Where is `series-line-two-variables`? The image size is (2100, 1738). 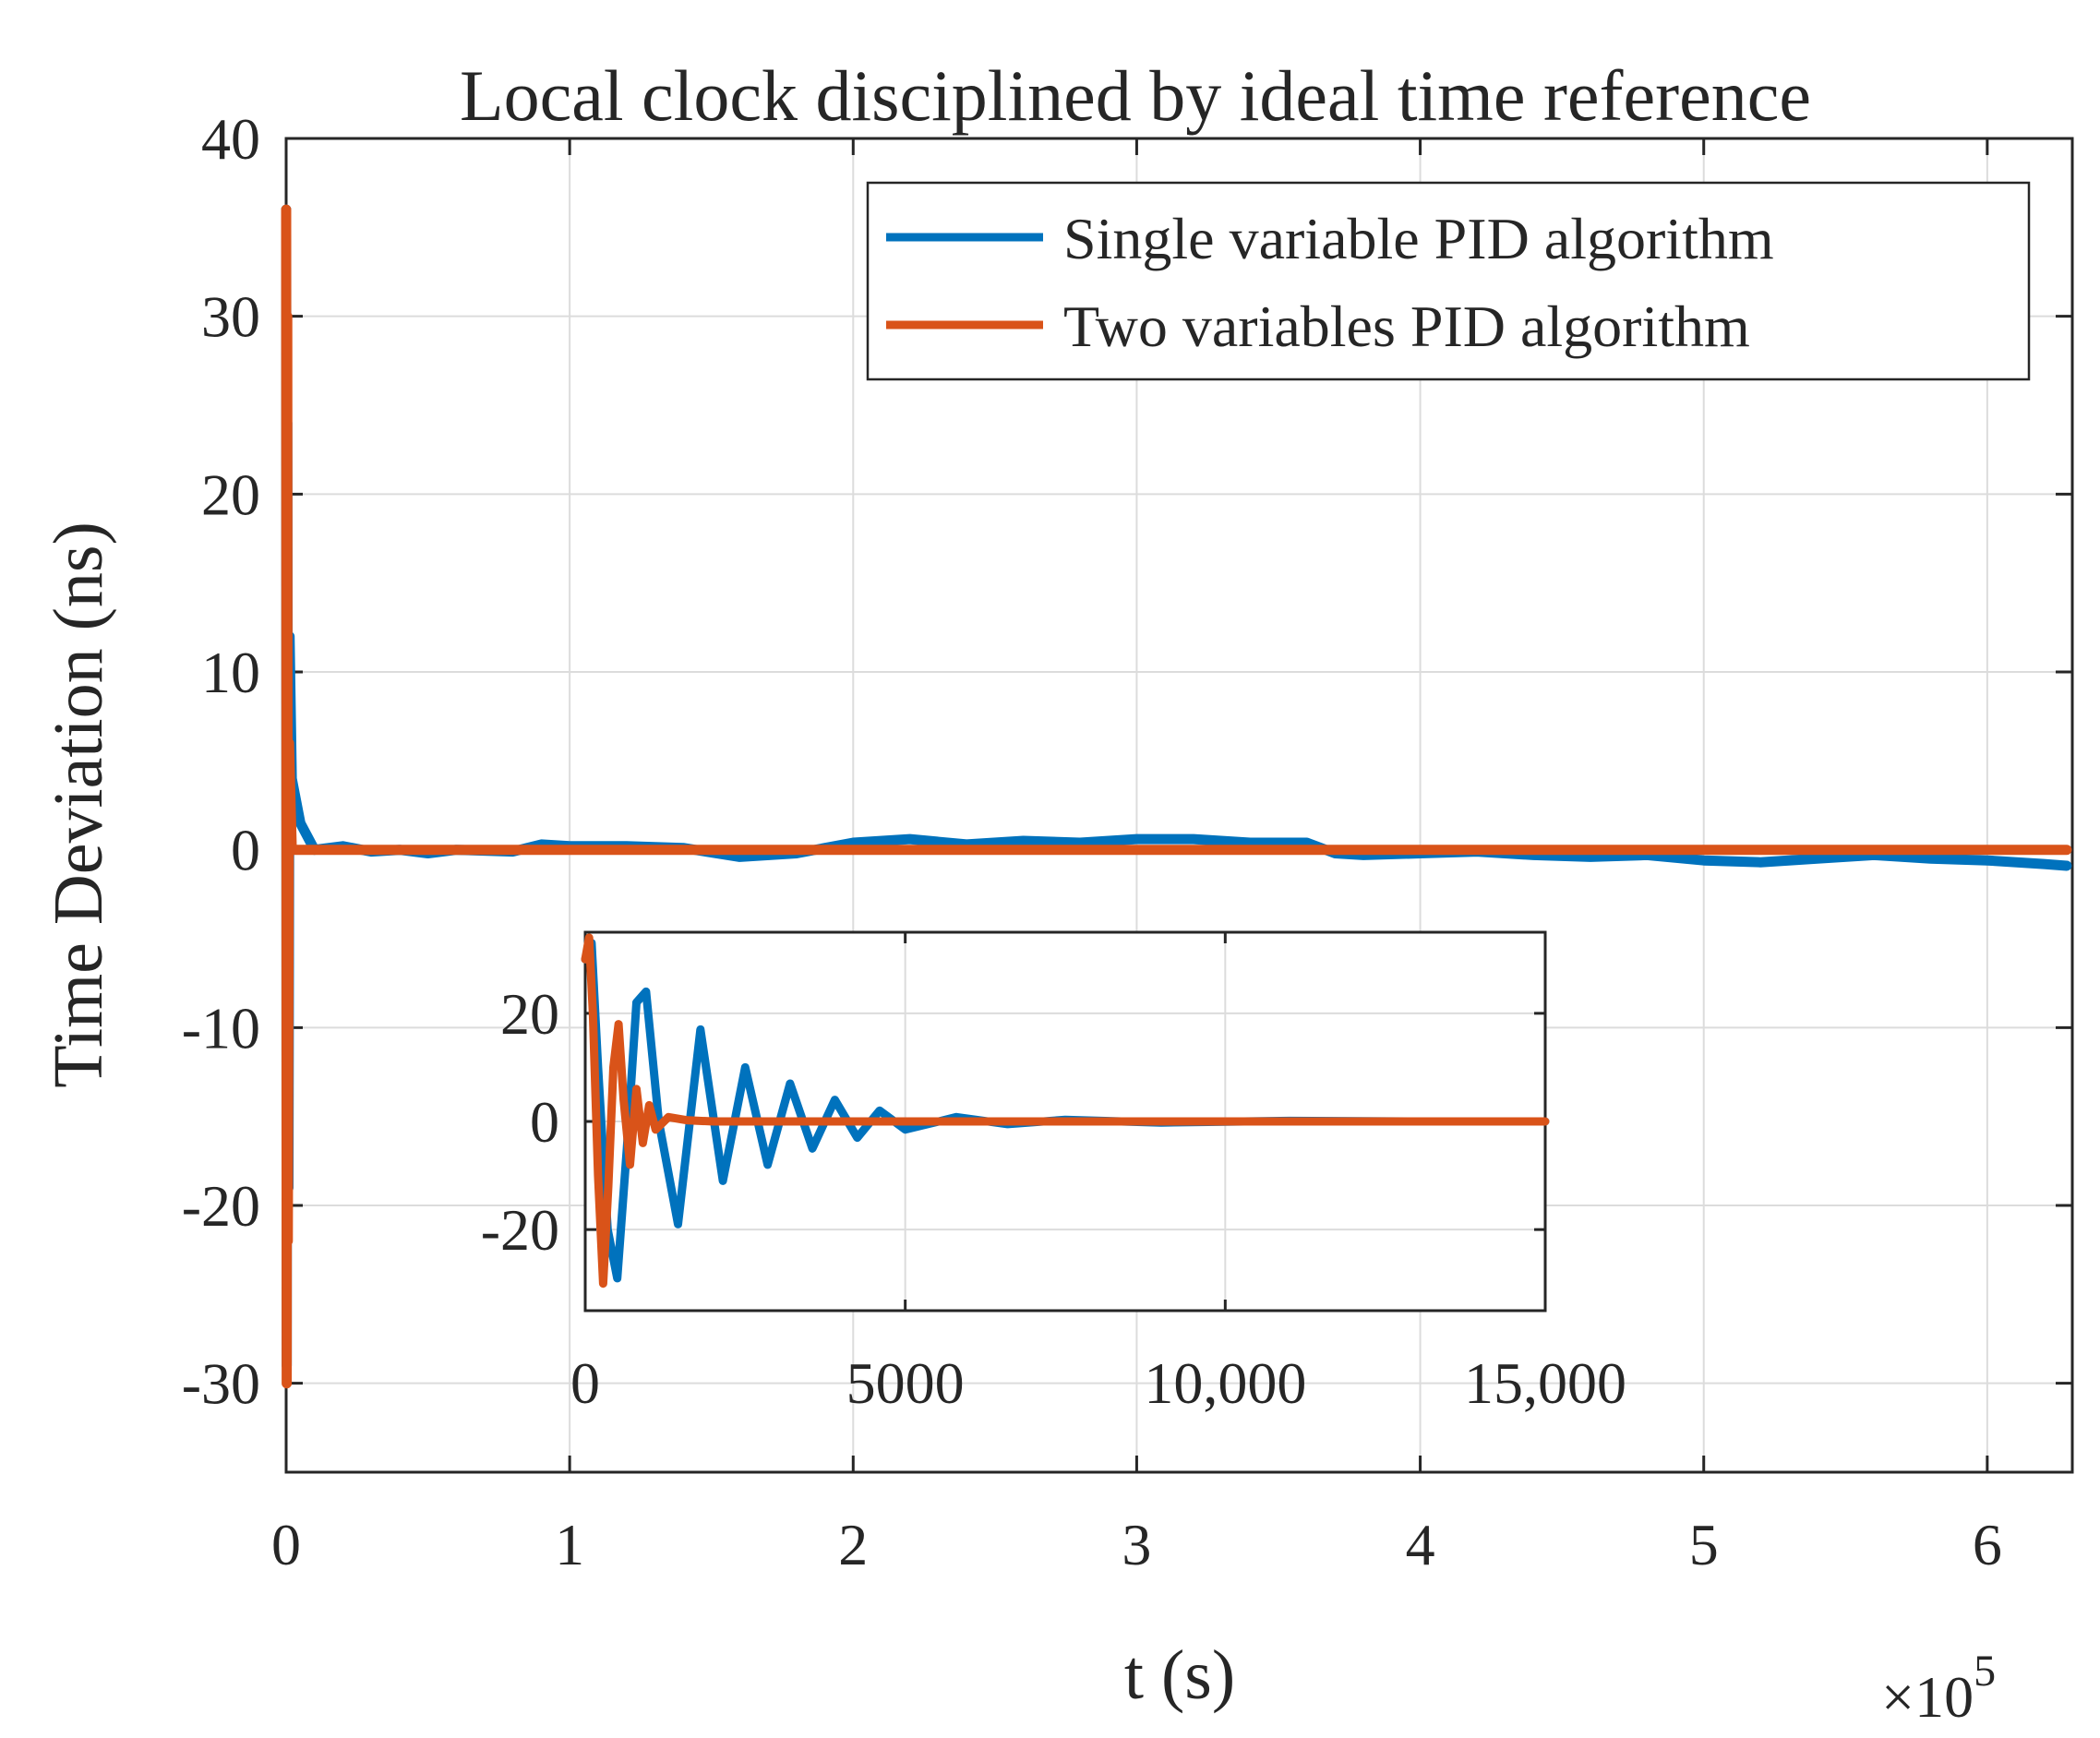 series-line-two-variables is located at coordinates (1065, 1111).